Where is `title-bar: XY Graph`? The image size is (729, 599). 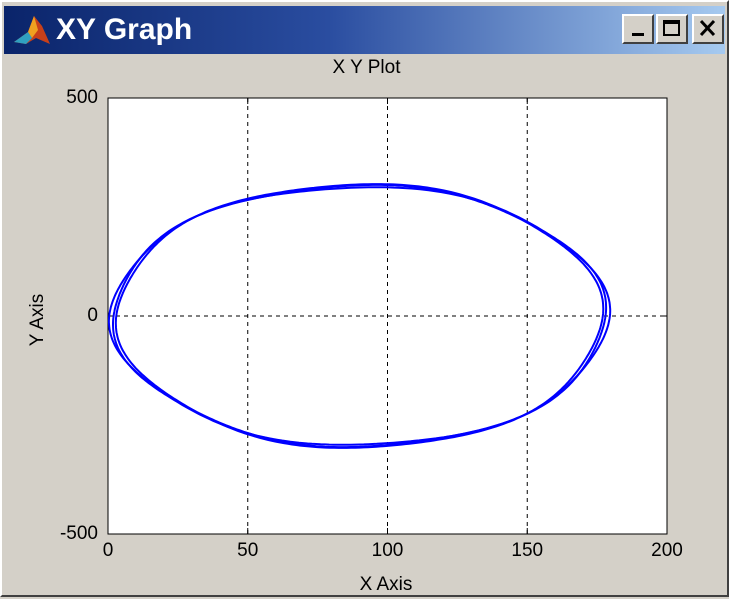 title-bar: XY Graph is located at coordinates (364, 30).